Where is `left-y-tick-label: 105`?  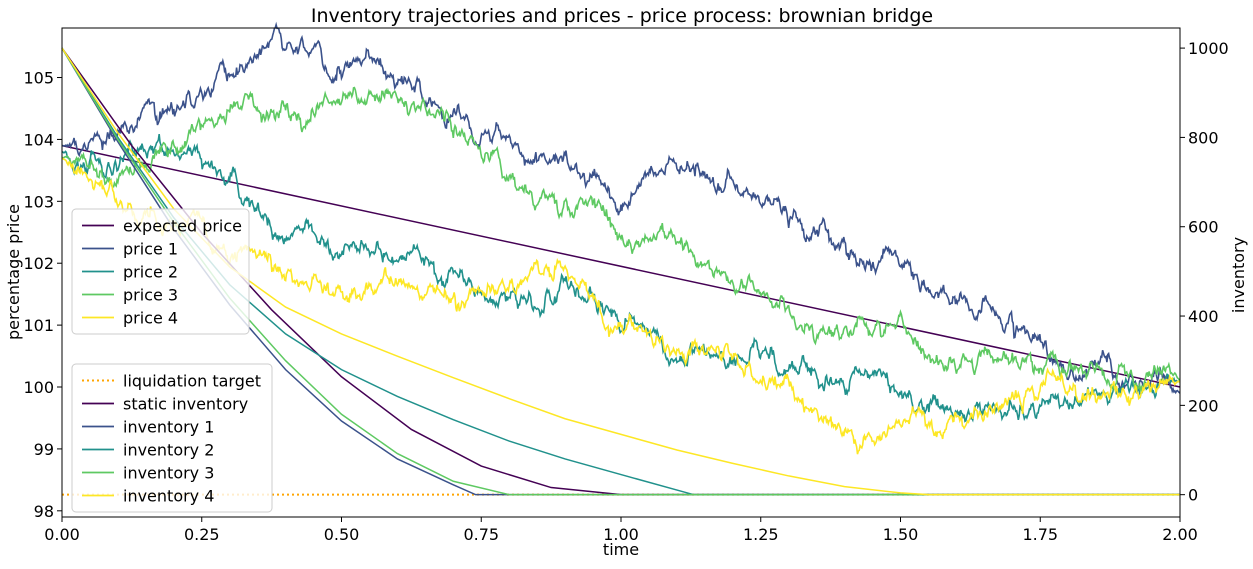
left-y-tick-label: 105 is located at coordinates (38, 78).